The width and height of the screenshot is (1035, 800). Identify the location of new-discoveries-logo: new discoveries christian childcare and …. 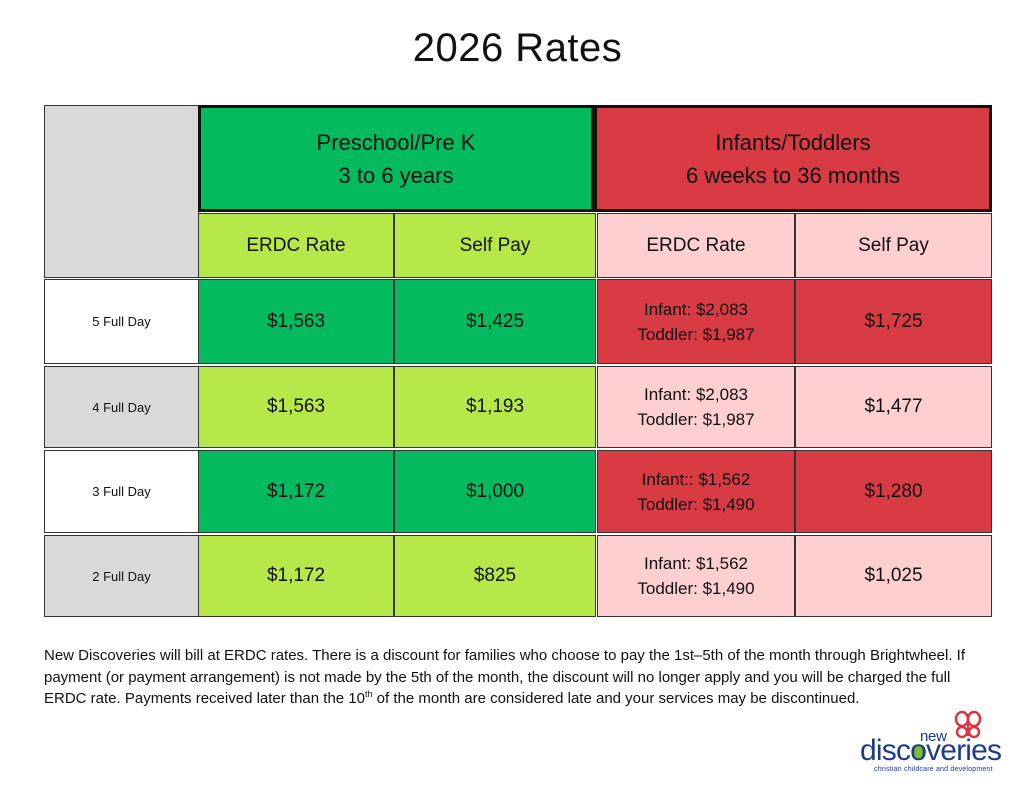
(943, 741).